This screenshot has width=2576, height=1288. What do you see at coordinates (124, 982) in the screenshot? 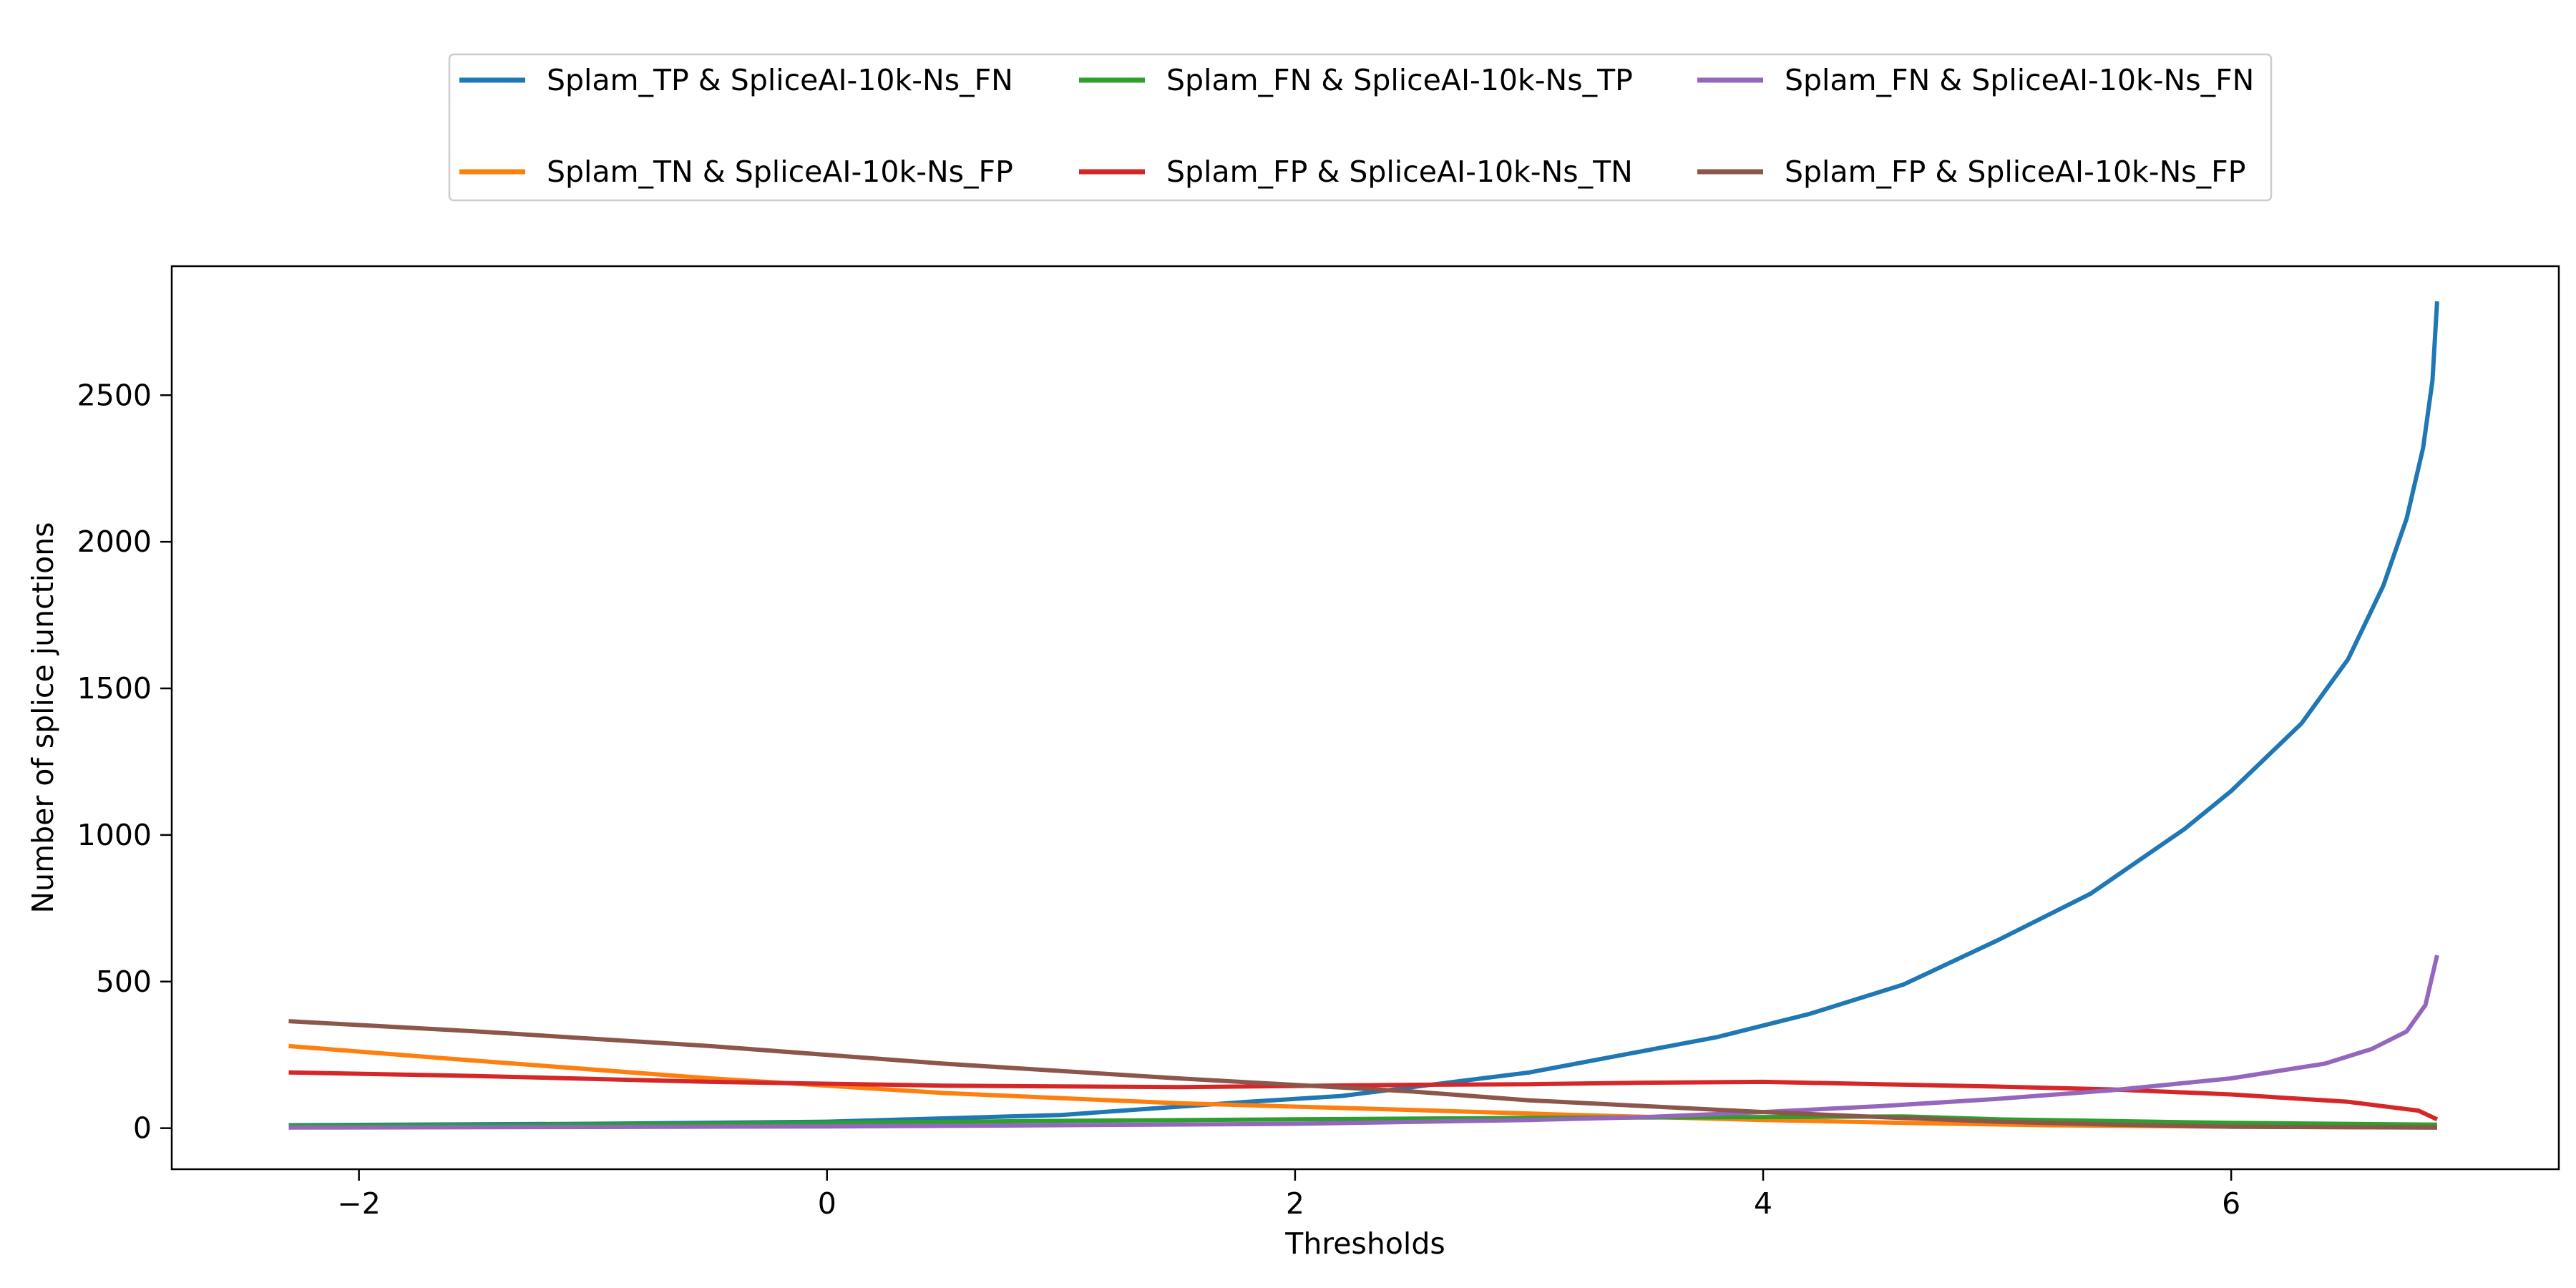
I see `y-tick-label: 500` at bounding box center [124, 982].